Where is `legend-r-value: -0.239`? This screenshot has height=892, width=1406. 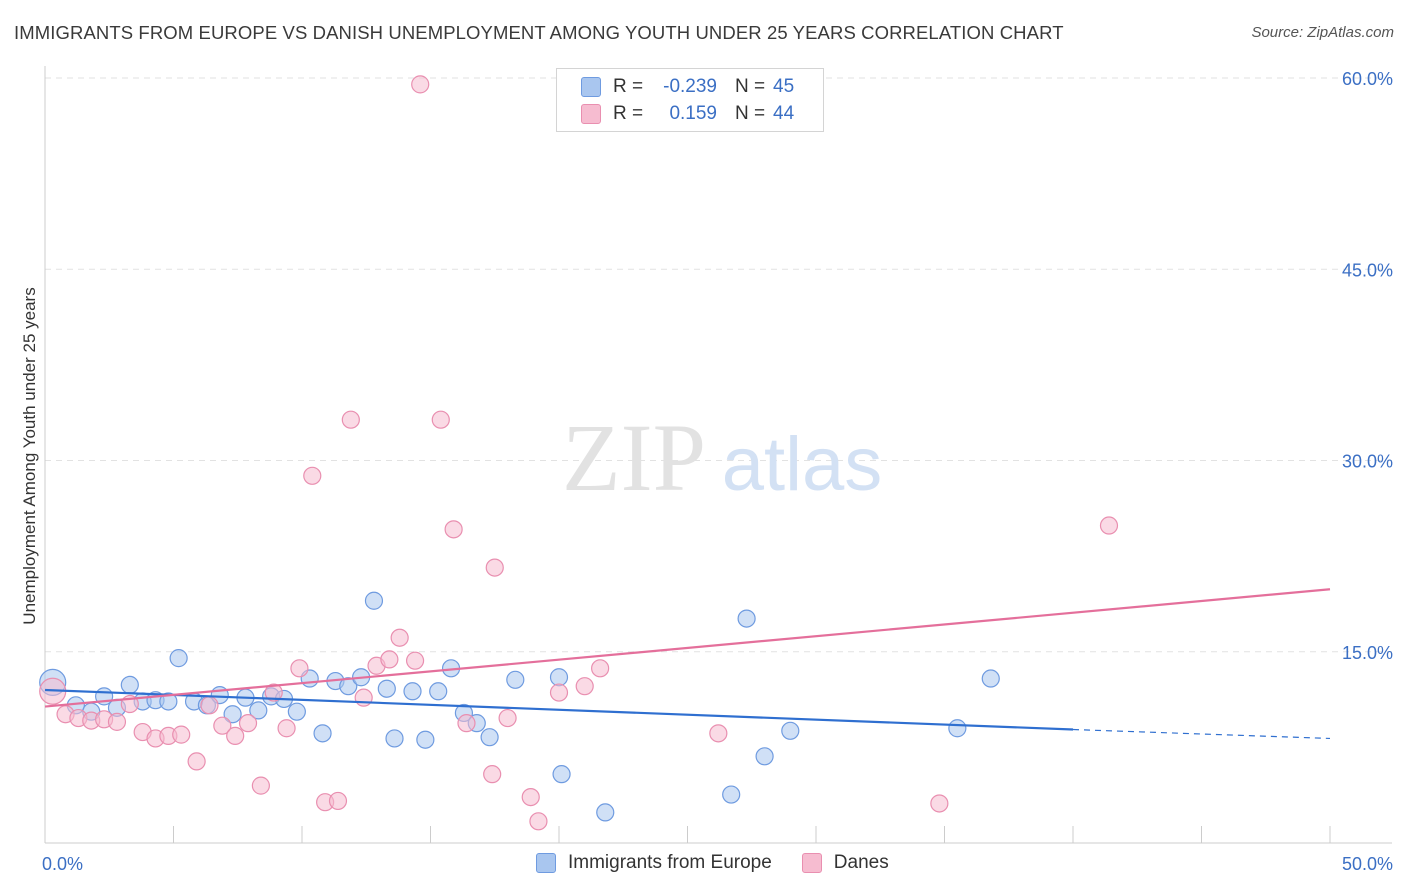 legend-r-value: -0.239 is located at coordinates (690, 86).